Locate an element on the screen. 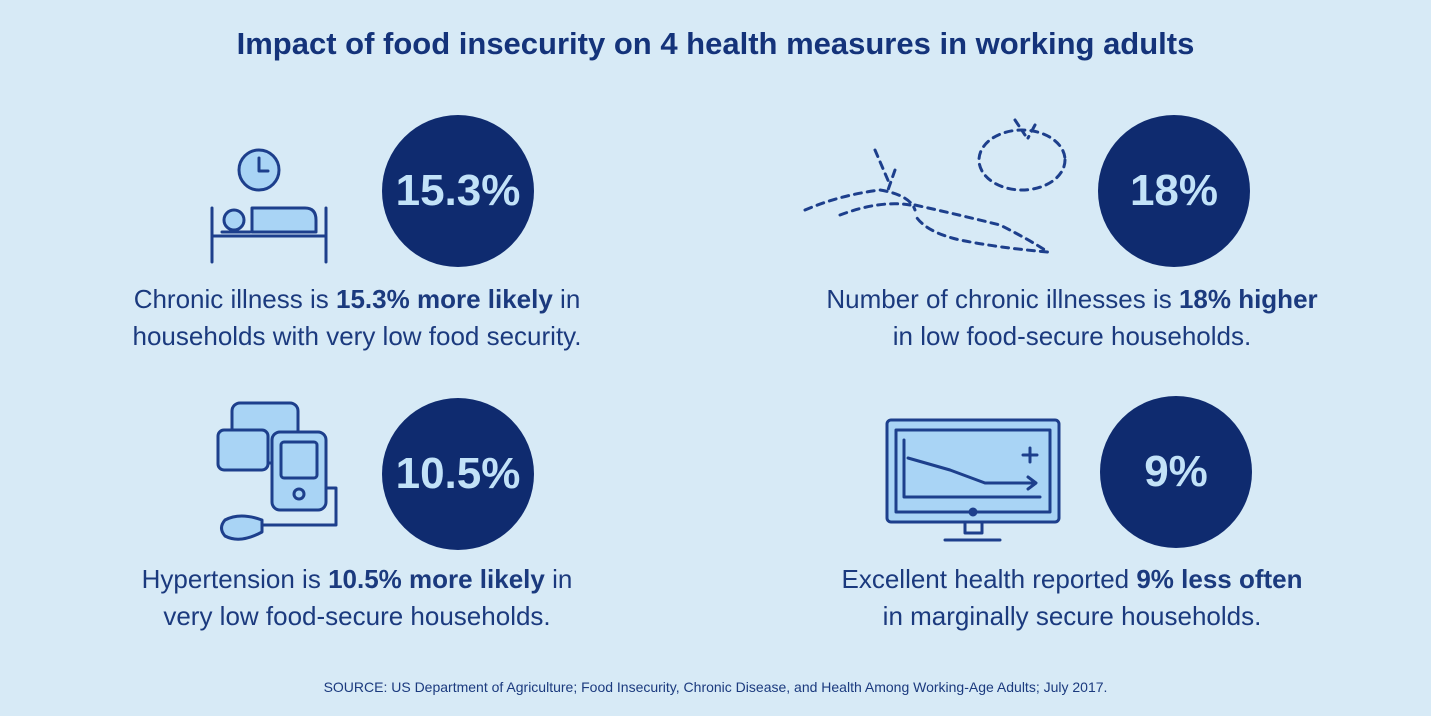  stat-value: 18% is located at coordinates (1174, 190).